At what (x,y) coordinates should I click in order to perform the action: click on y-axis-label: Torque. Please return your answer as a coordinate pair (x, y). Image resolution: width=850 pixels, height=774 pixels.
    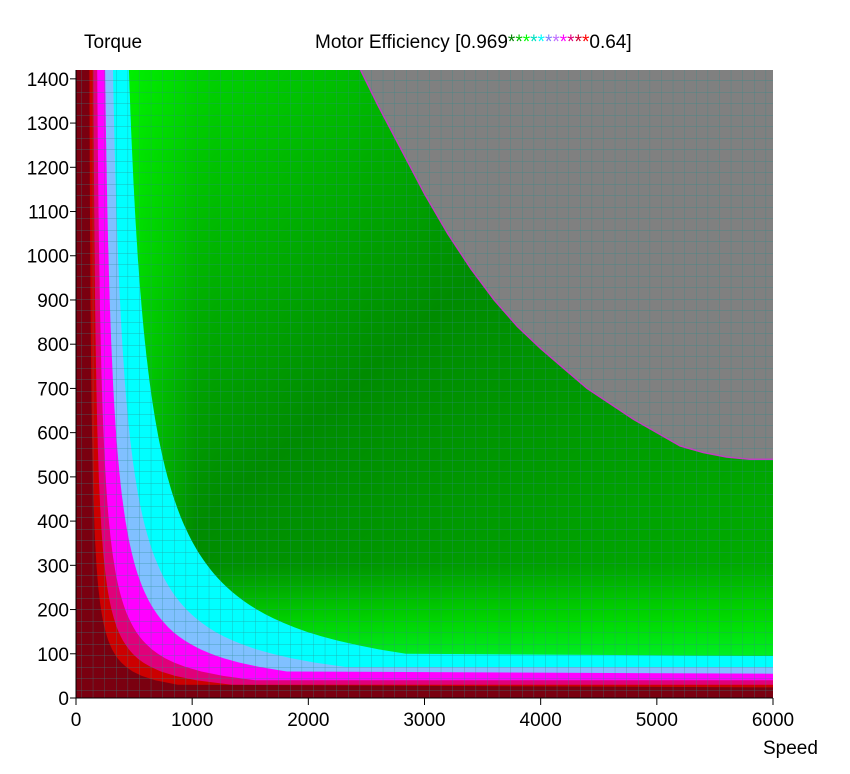
    Looking at the image, I should click on (113, 42).